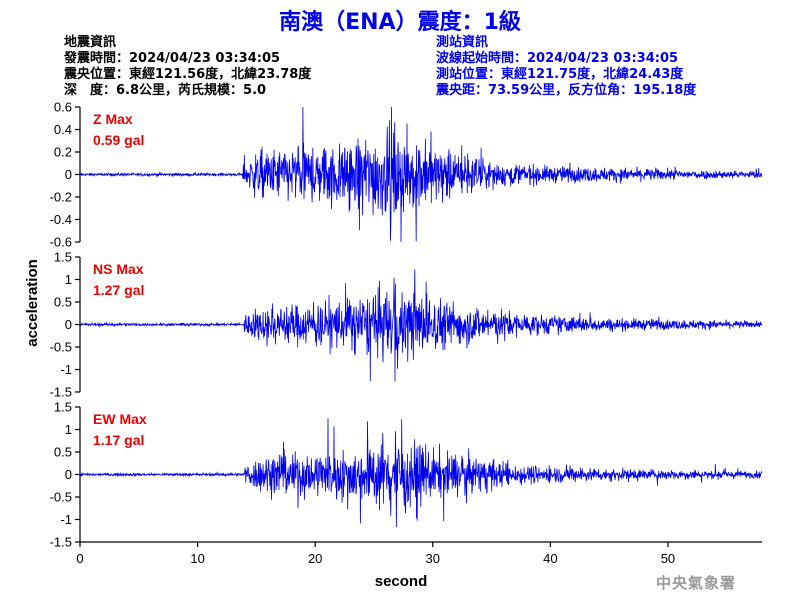 Image resolution: width=800 pixels, height=600 pixels. I want to click on y-tick-label: 0.4, so click(63, 129).